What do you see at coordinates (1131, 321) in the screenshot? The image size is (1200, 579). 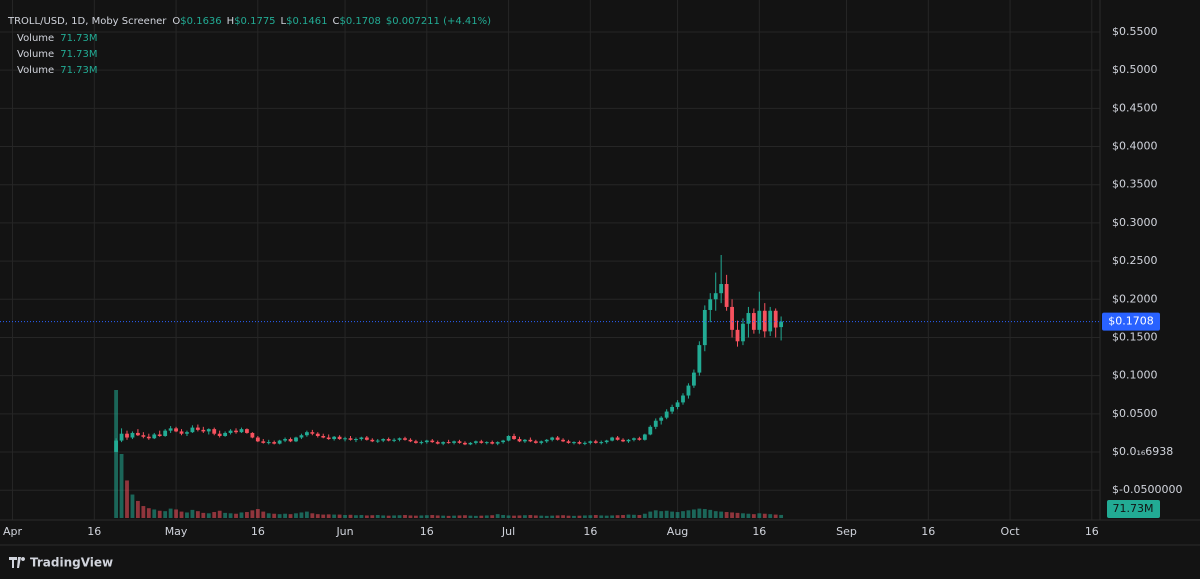 I see `last-price-tag` at bounding box center [1131, 321].